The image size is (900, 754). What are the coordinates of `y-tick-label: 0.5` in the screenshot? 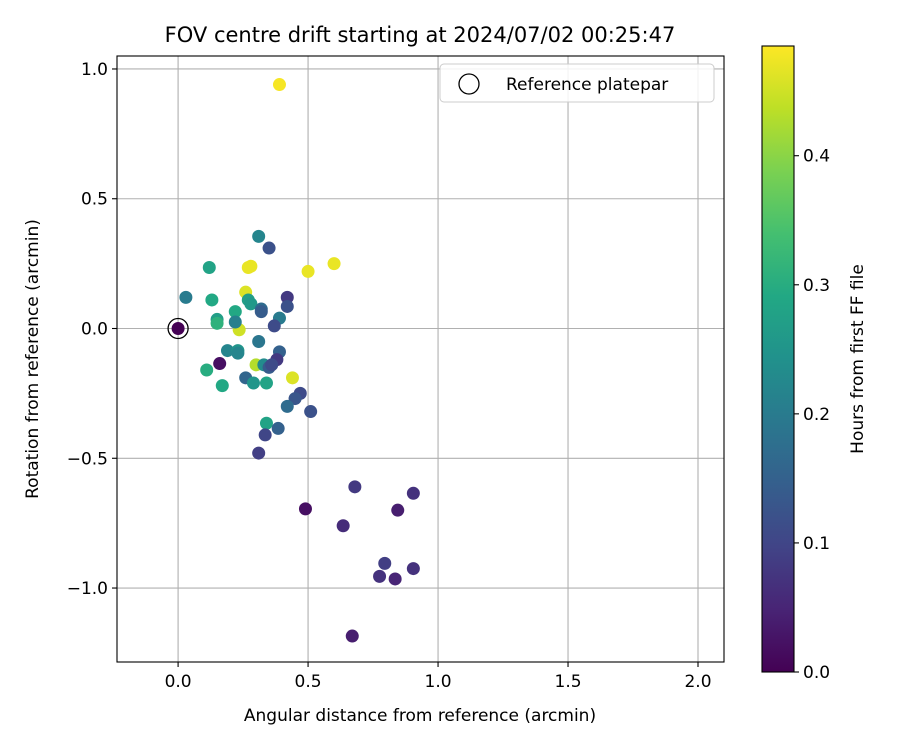 It's located at (94, 200).